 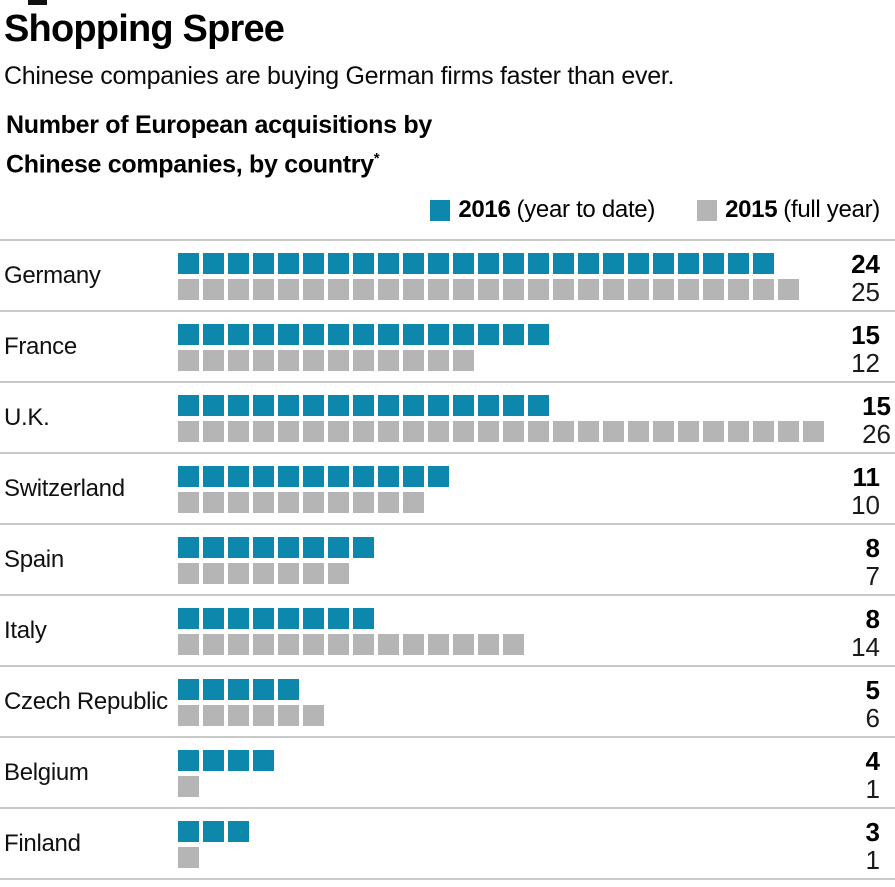 What do you see at coordinates (27, 417) in the screenshot?
I see `country-label: U.K.` at bounding box center [27, 417].